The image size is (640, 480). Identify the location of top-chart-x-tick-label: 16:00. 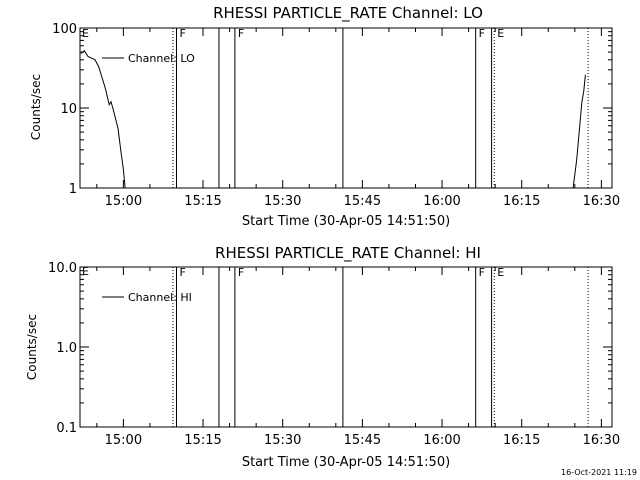
(441, 201).